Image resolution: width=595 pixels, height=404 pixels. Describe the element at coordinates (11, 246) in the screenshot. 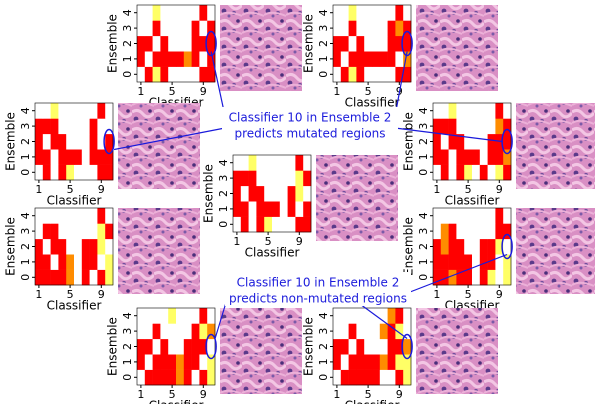

I see `y-axis-label: Ensemble` at that location.